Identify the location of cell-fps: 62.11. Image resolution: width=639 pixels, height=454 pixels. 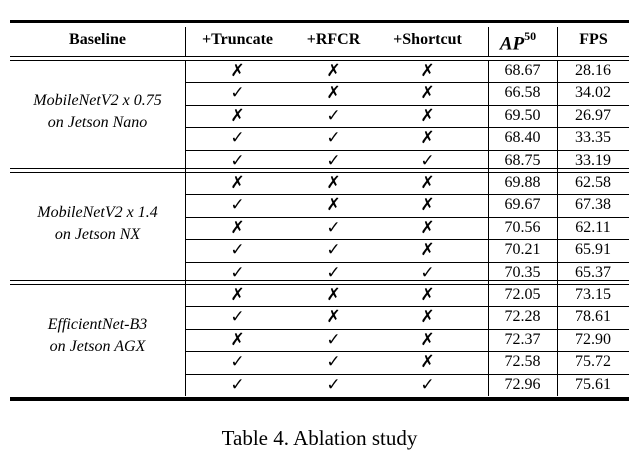
(593, 227).